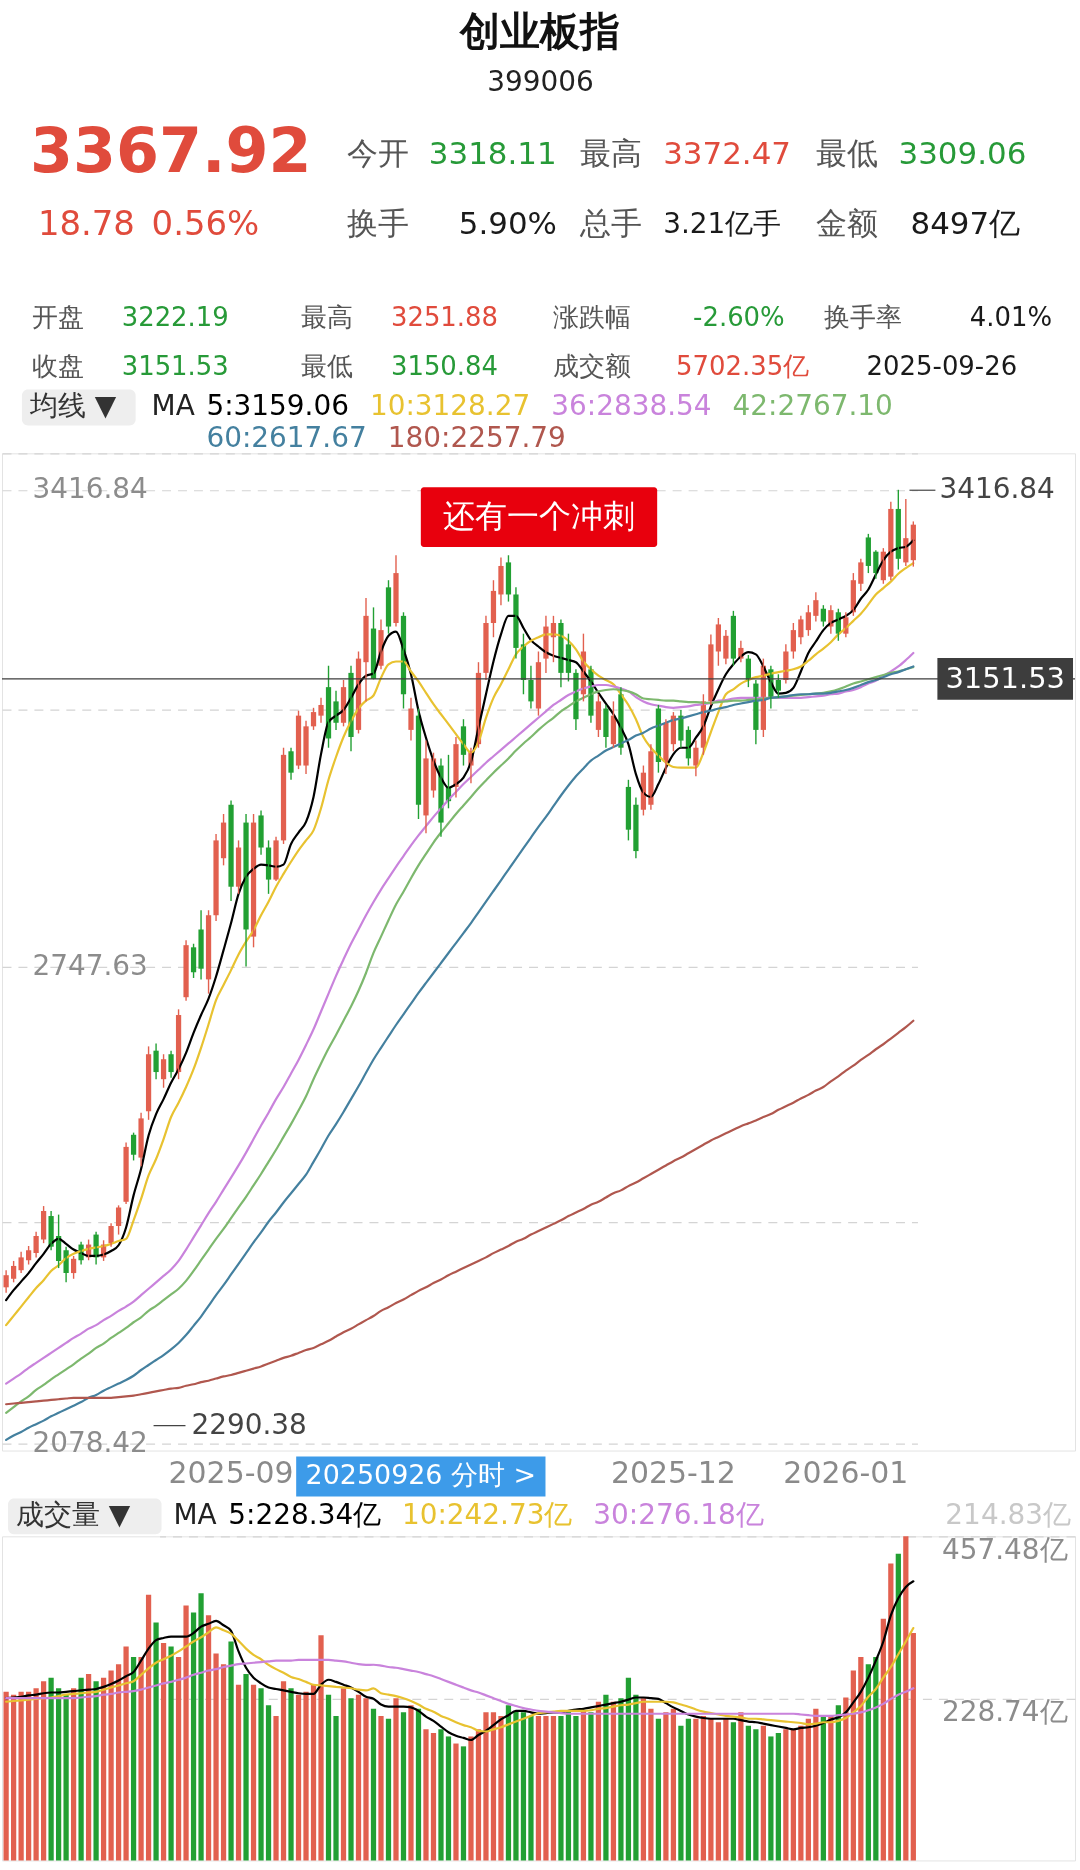 Image resolution: width=1080 pixels, height=1870 pixels. I want to click on x-tick-label: 2025-12, so click(673, 1472).